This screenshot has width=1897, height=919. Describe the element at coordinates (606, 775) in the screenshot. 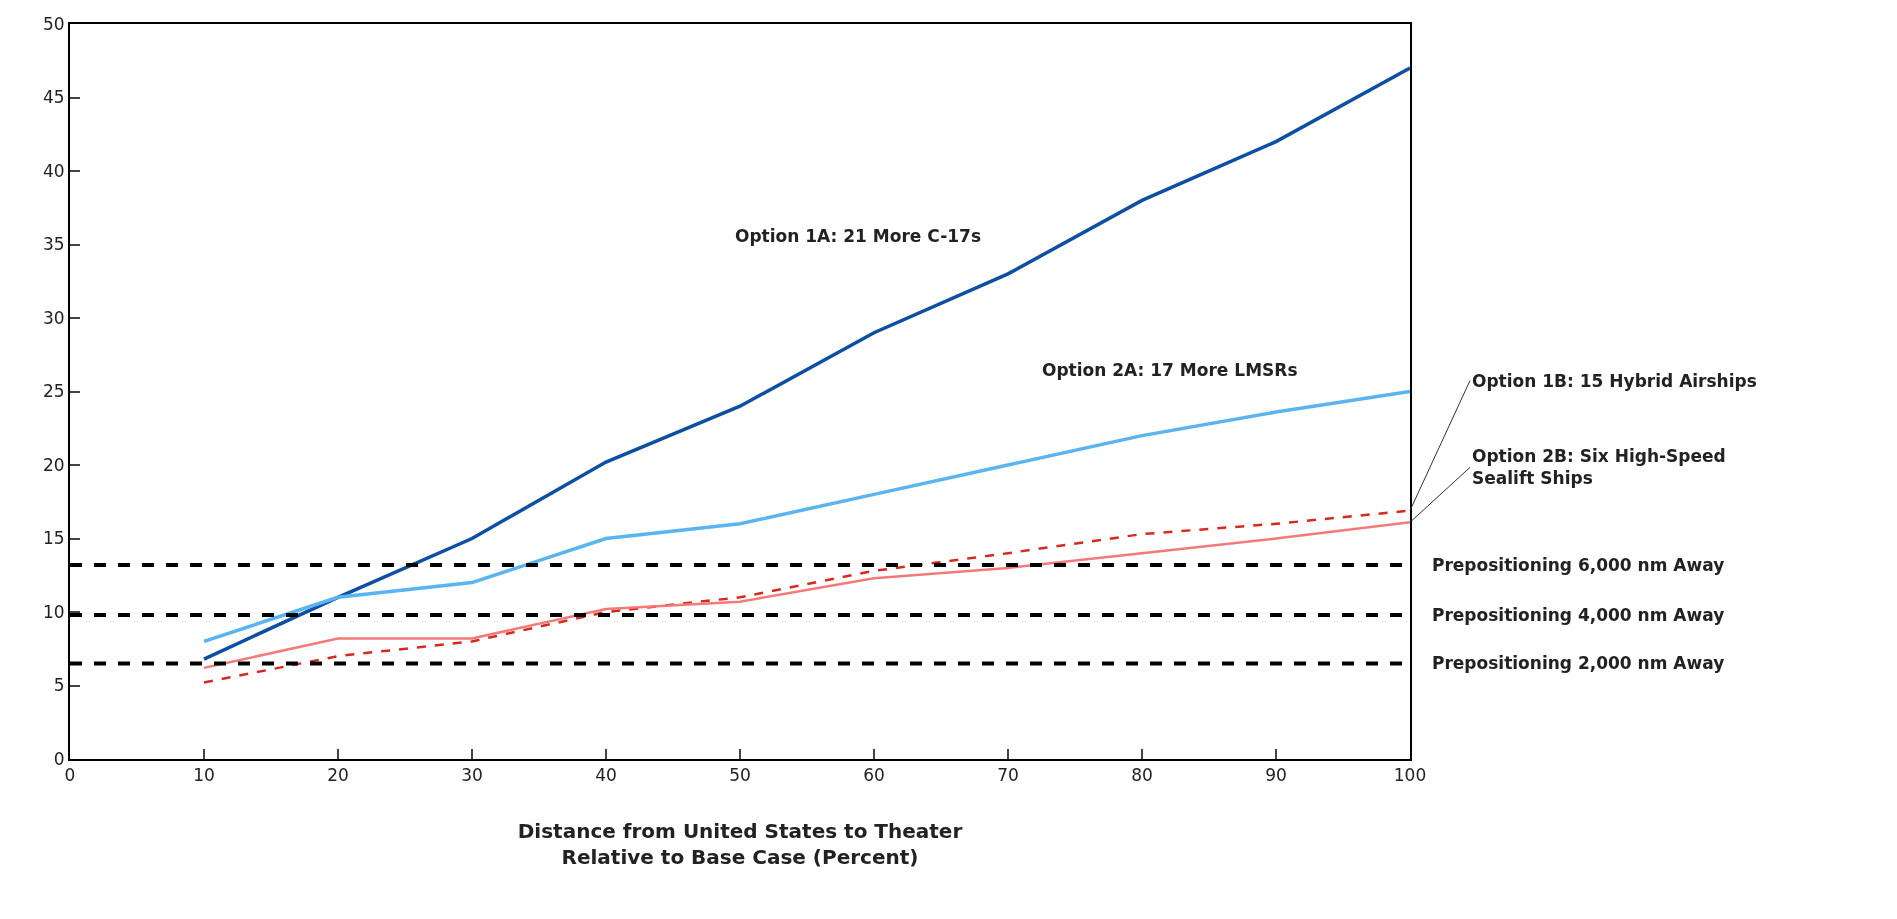

I see `x-tick-label: 40` at that location.